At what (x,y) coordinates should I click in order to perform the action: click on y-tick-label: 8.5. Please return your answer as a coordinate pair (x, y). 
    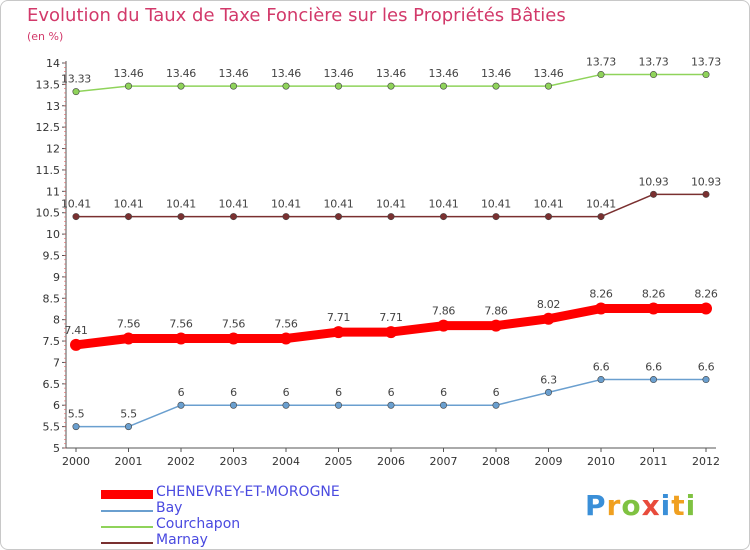
    Looking at the image, I should click on (52, 298).